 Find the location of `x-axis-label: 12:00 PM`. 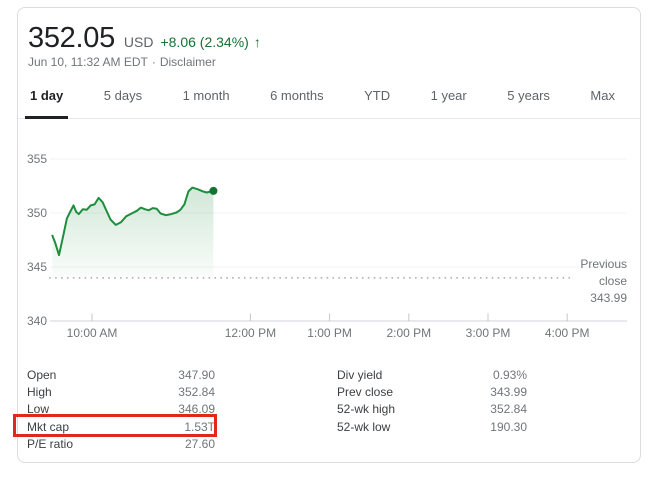

x-axis-label: 12:00 PM is located at coordinates (250, 333).